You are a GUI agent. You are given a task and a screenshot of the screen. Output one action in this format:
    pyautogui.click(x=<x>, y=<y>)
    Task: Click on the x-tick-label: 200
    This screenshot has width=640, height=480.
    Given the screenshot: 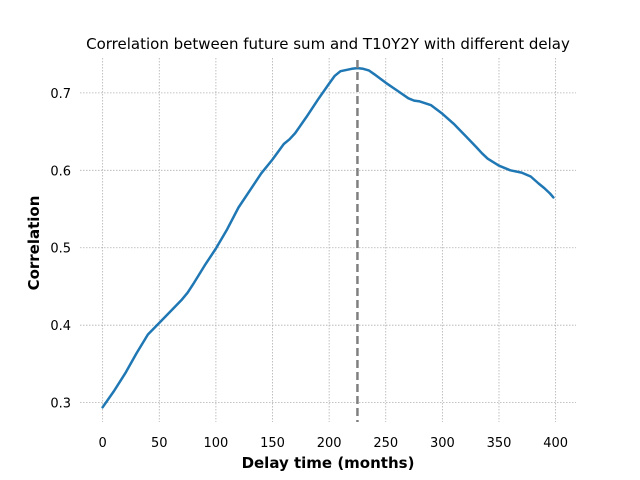 What is the action you would take?
    pyautogui.click(x=329, y=443)
    